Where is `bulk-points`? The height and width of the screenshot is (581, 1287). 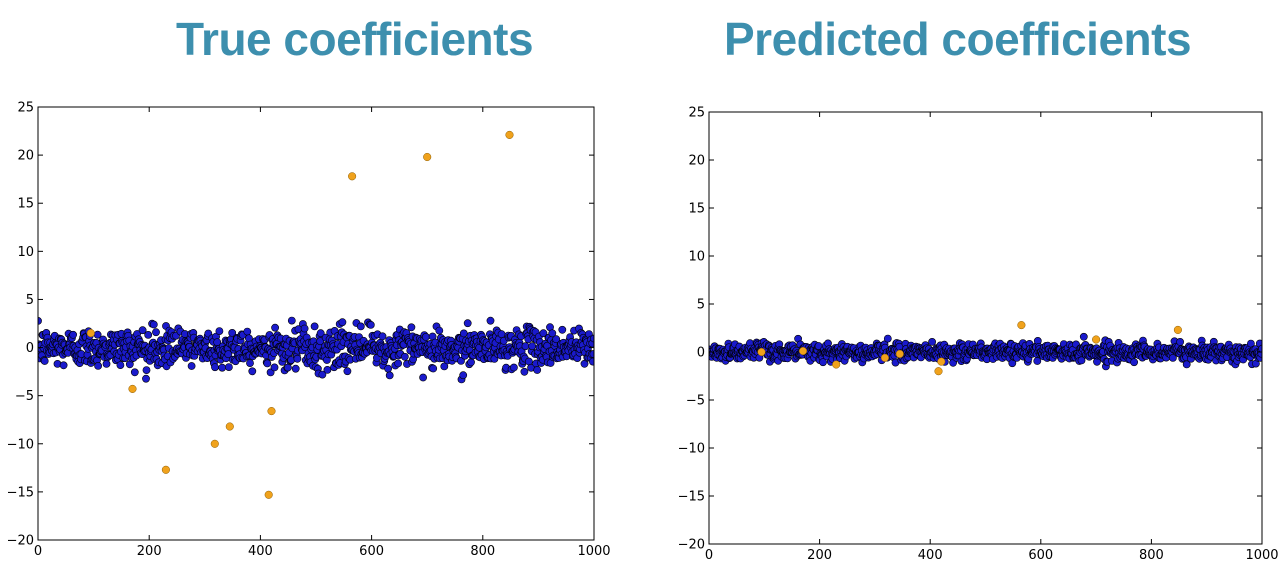
bulk-points is located at coordinates (985, 351).